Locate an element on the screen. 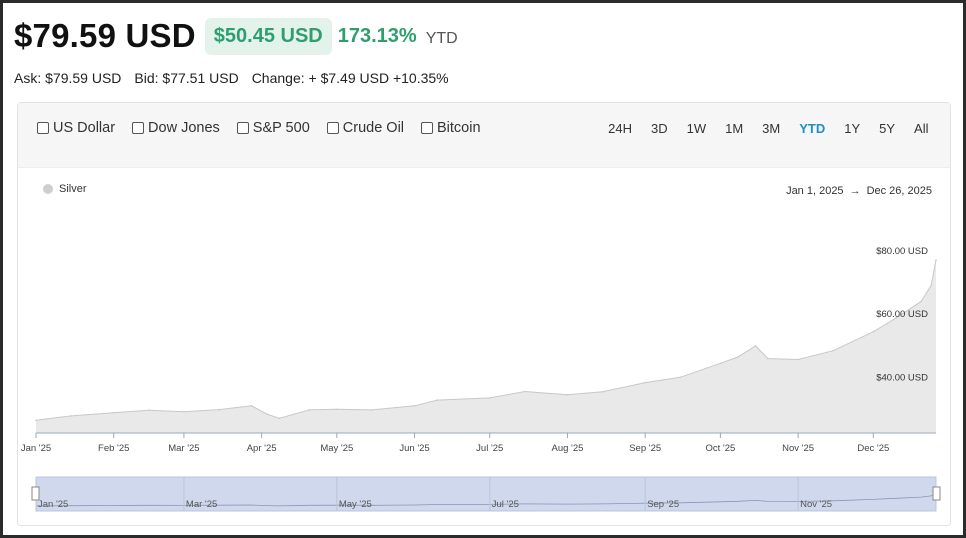  range-selector: 24H 3D 1W 1M 3M YTD 1Y 5Y All is located at coordinates (768, 128).